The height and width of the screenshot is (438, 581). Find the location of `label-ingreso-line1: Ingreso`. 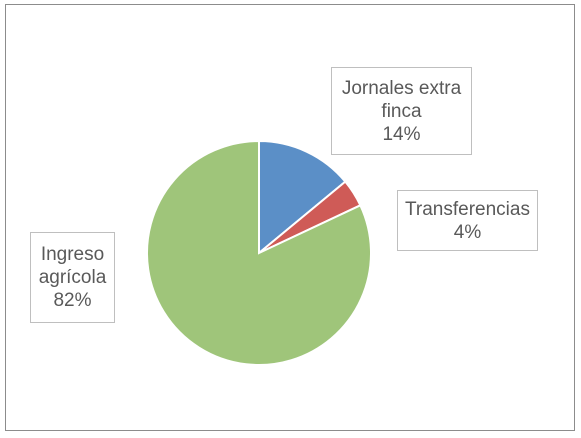

label-ingreso-line1: Ingreso is located at coordinates (72, 254).